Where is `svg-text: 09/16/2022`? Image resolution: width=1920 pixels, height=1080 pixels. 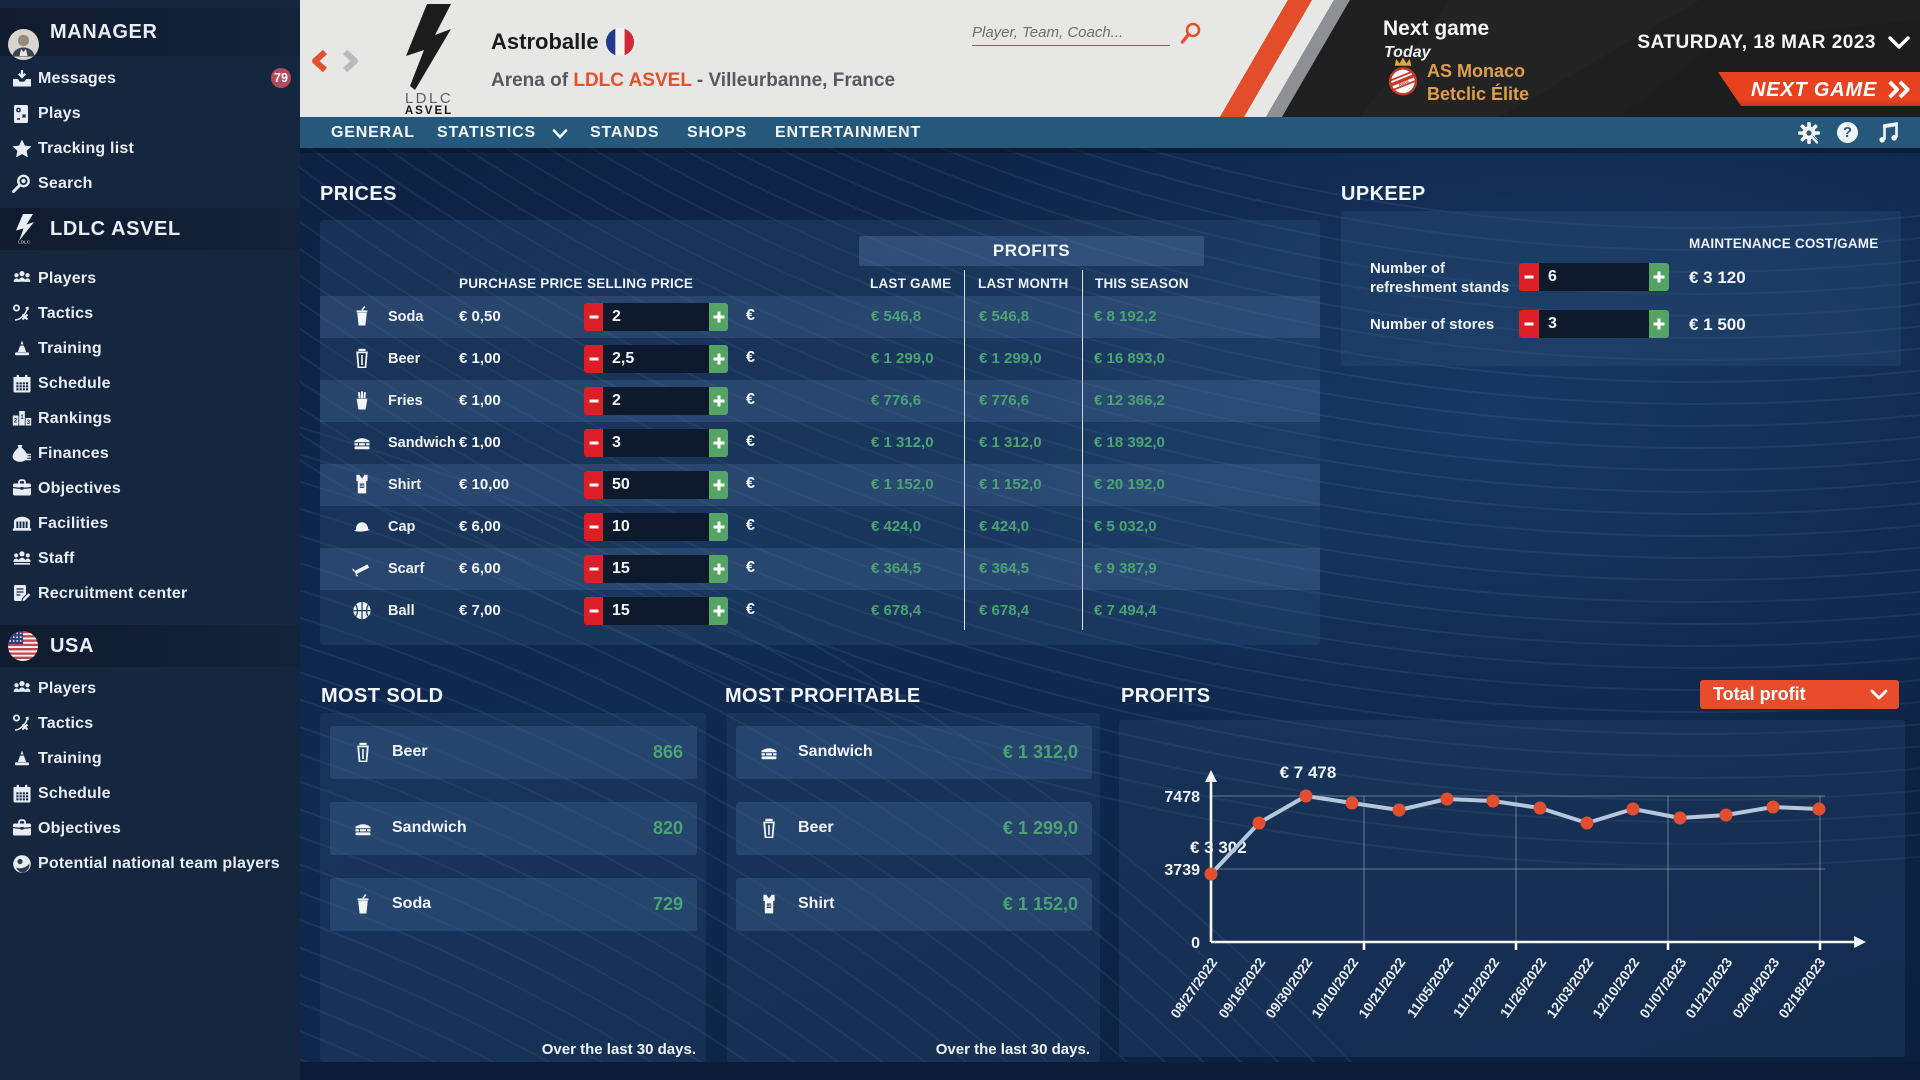 svg-text: 09/16/2022 is located at coordinates (1241, 987).